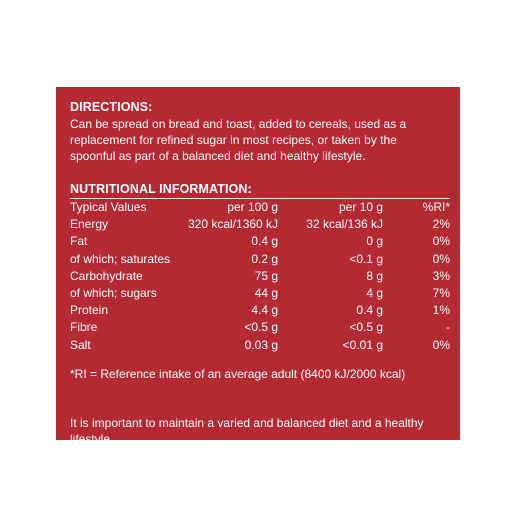  I want to click on row-per-10g: <0.01 g, so click(363, 344).